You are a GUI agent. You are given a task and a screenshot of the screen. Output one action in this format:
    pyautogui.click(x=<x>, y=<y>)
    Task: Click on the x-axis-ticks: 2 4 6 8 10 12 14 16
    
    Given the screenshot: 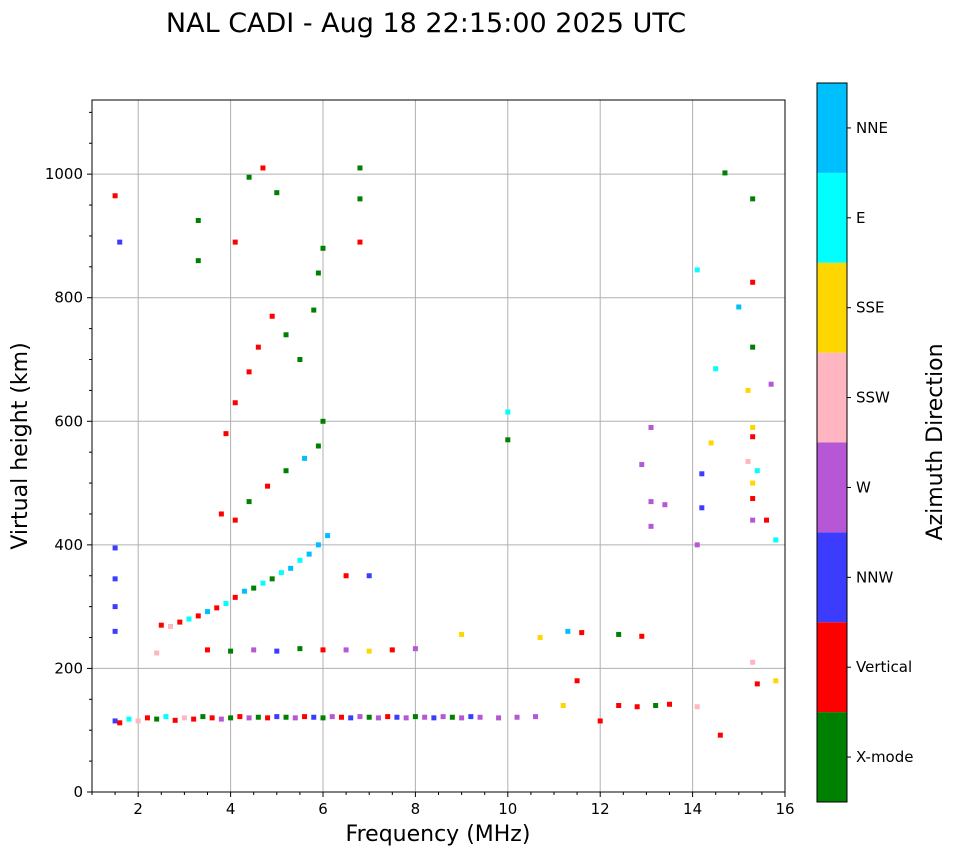 What is the action you would take?
    pyautogui.click(x=443, y=805)
    